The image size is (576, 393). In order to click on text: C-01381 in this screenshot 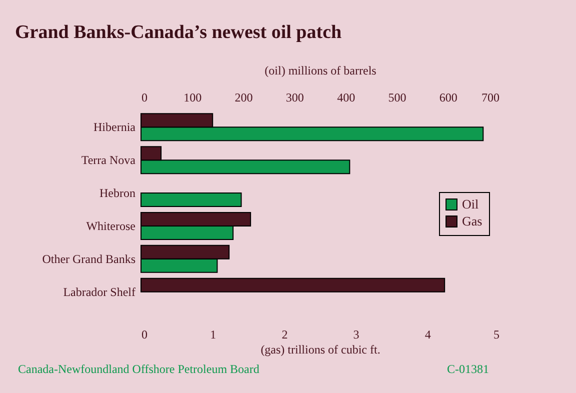, I will do `click(468, 369)`.